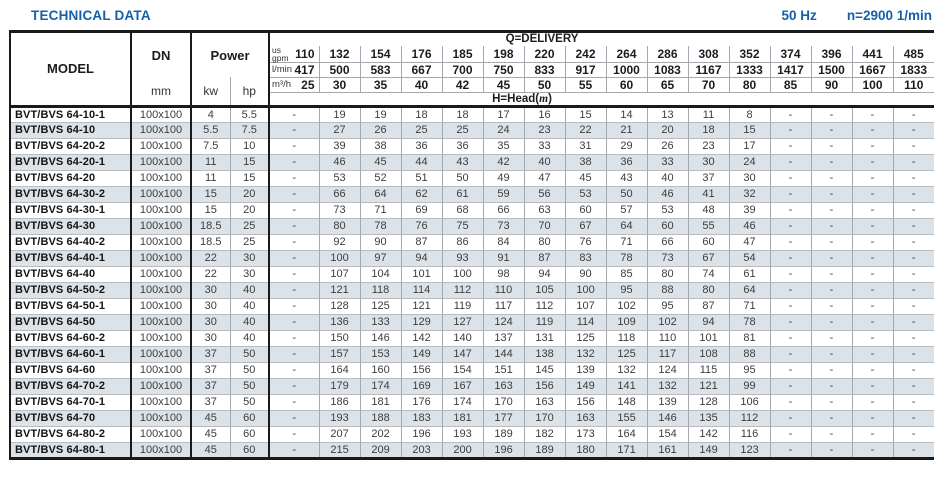  Describe the element at coordinates (503, 369) in the screenshot. I see `head-value: 151` at that location.